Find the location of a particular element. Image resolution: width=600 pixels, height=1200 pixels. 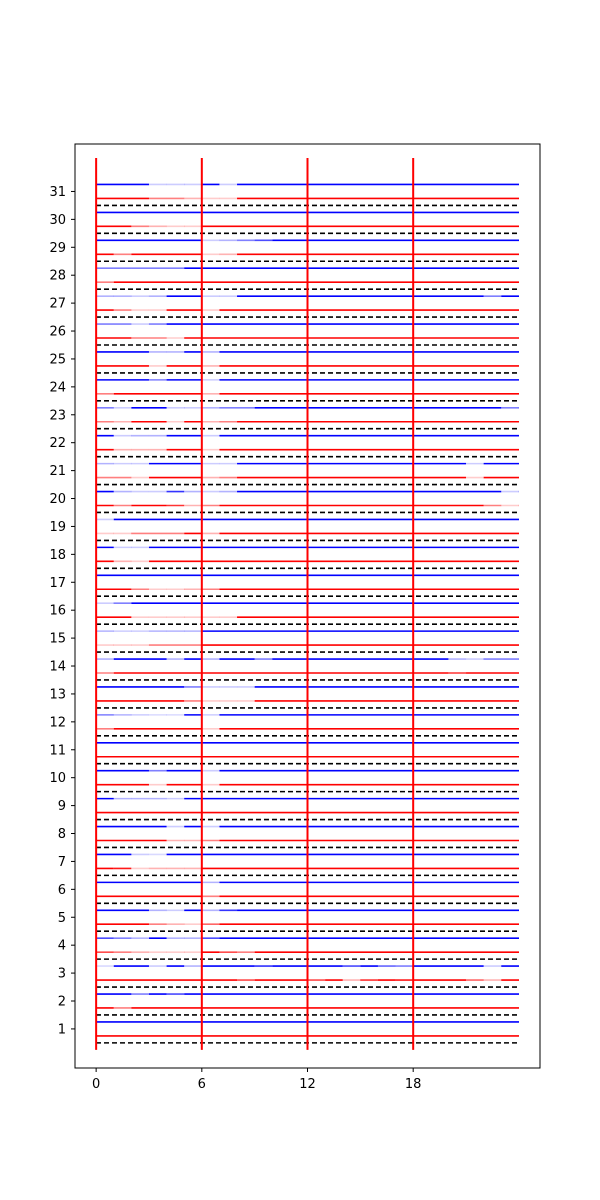

y-tick-label-22: 22 is located at coordinates (57, 443).